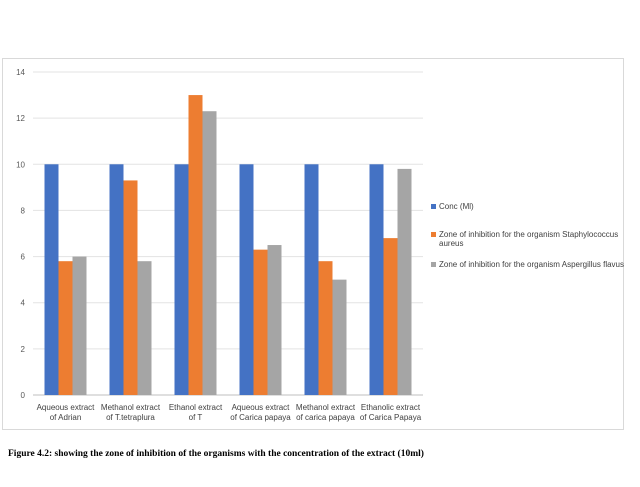 The height and width of the screenshot is (487, 640). I want to click on y-tick-label: 8, so click(23, 210).